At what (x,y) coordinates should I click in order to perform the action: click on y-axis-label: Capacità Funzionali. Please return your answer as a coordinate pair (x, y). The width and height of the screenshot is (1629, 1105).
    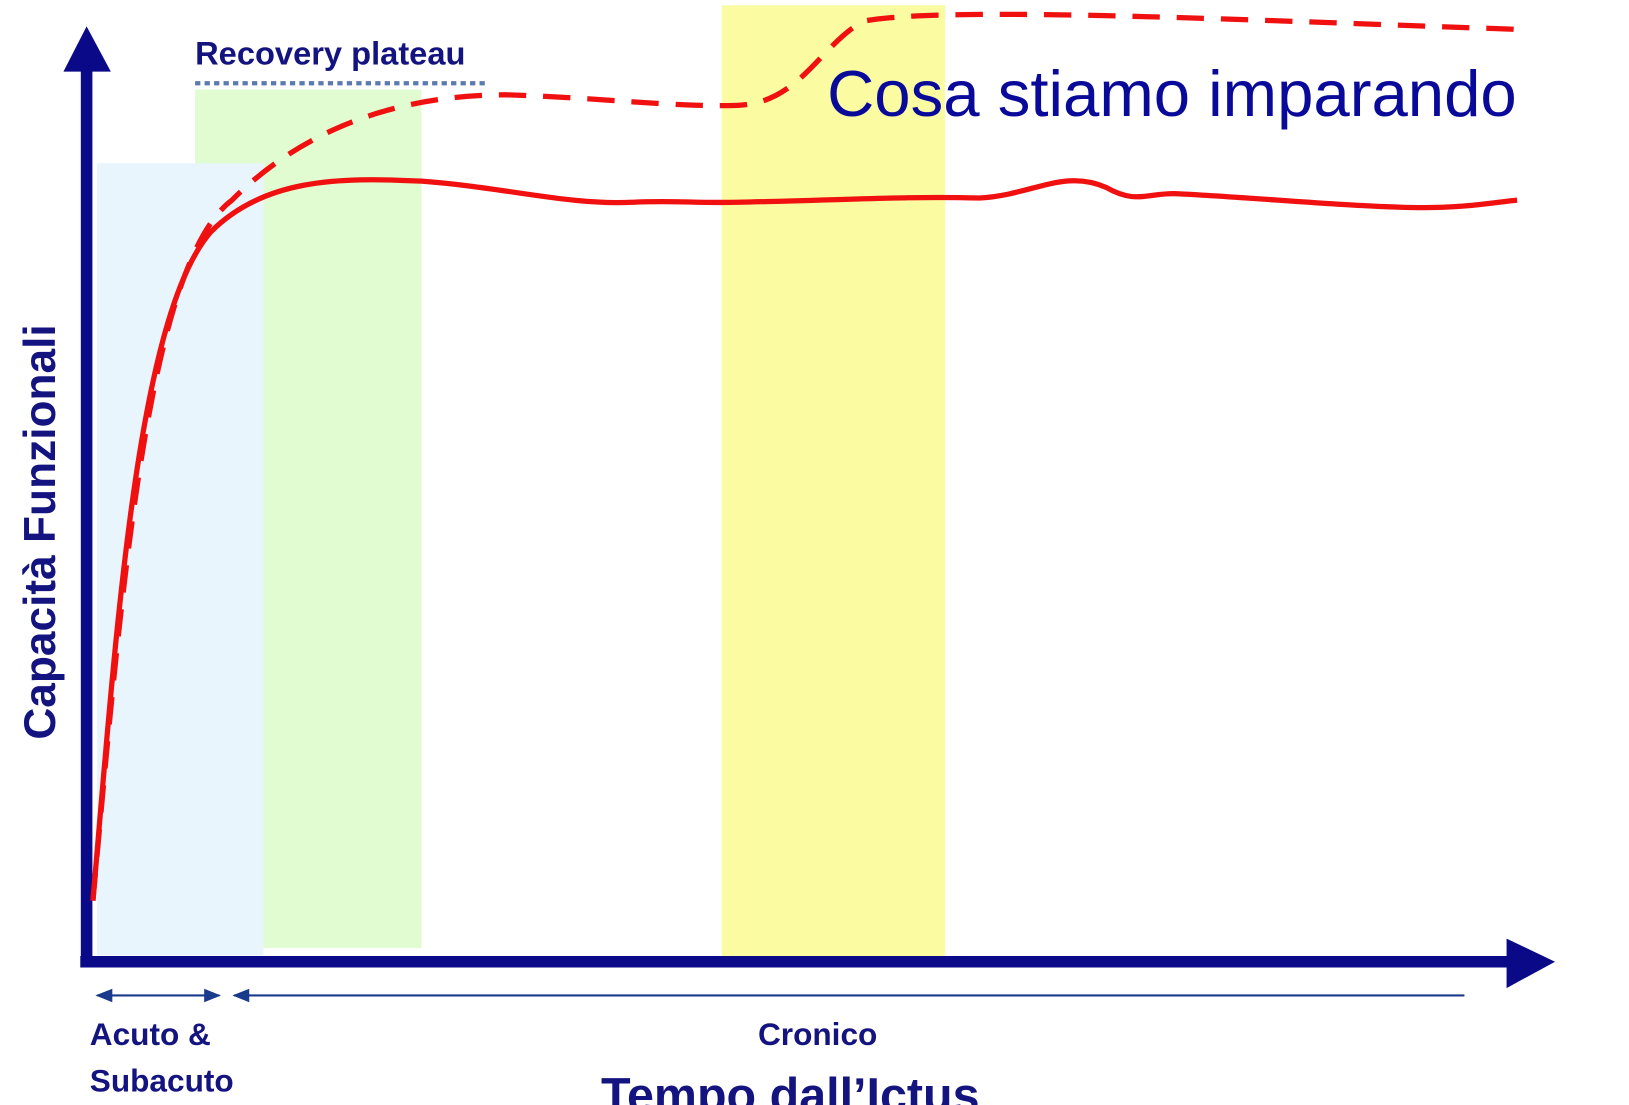
    Looking at the image, I should click on (40, 531).